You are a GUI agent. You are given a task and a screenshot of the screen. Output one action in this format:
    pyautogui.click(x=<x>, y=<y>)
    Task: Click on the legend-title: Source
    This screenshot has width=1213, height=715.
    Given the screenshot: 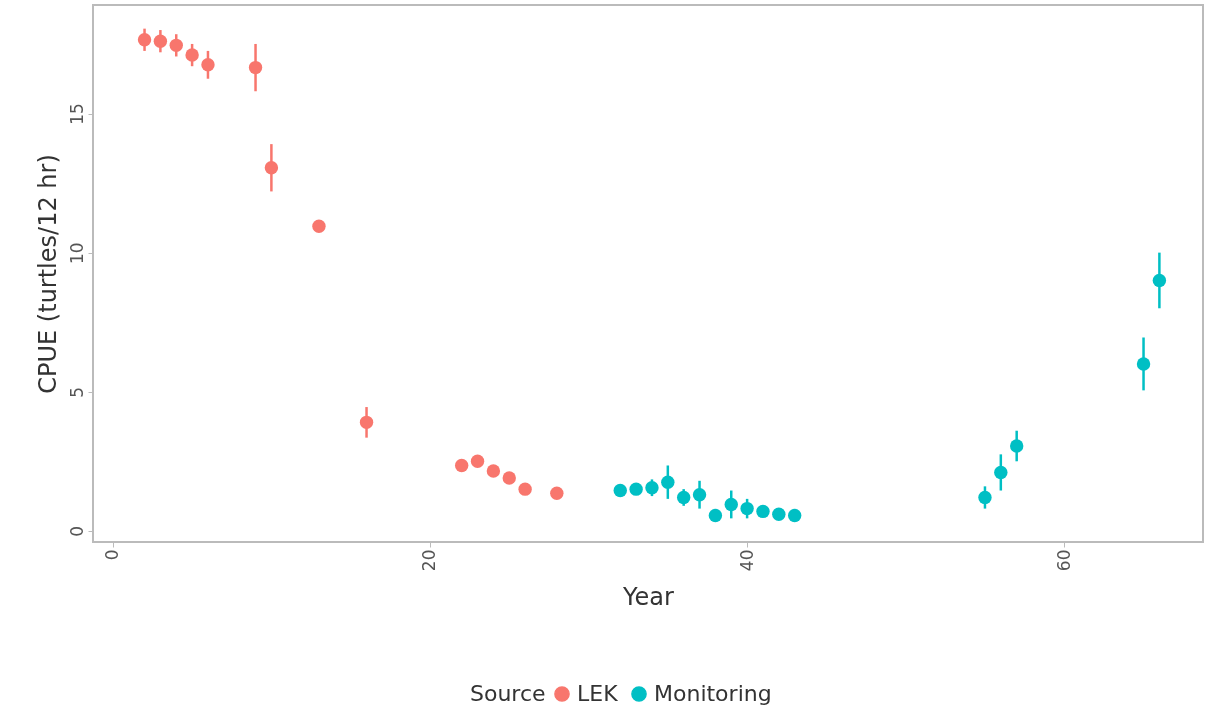 What is the action you would take?
    pyautogui.click(x=508, y=693)
    